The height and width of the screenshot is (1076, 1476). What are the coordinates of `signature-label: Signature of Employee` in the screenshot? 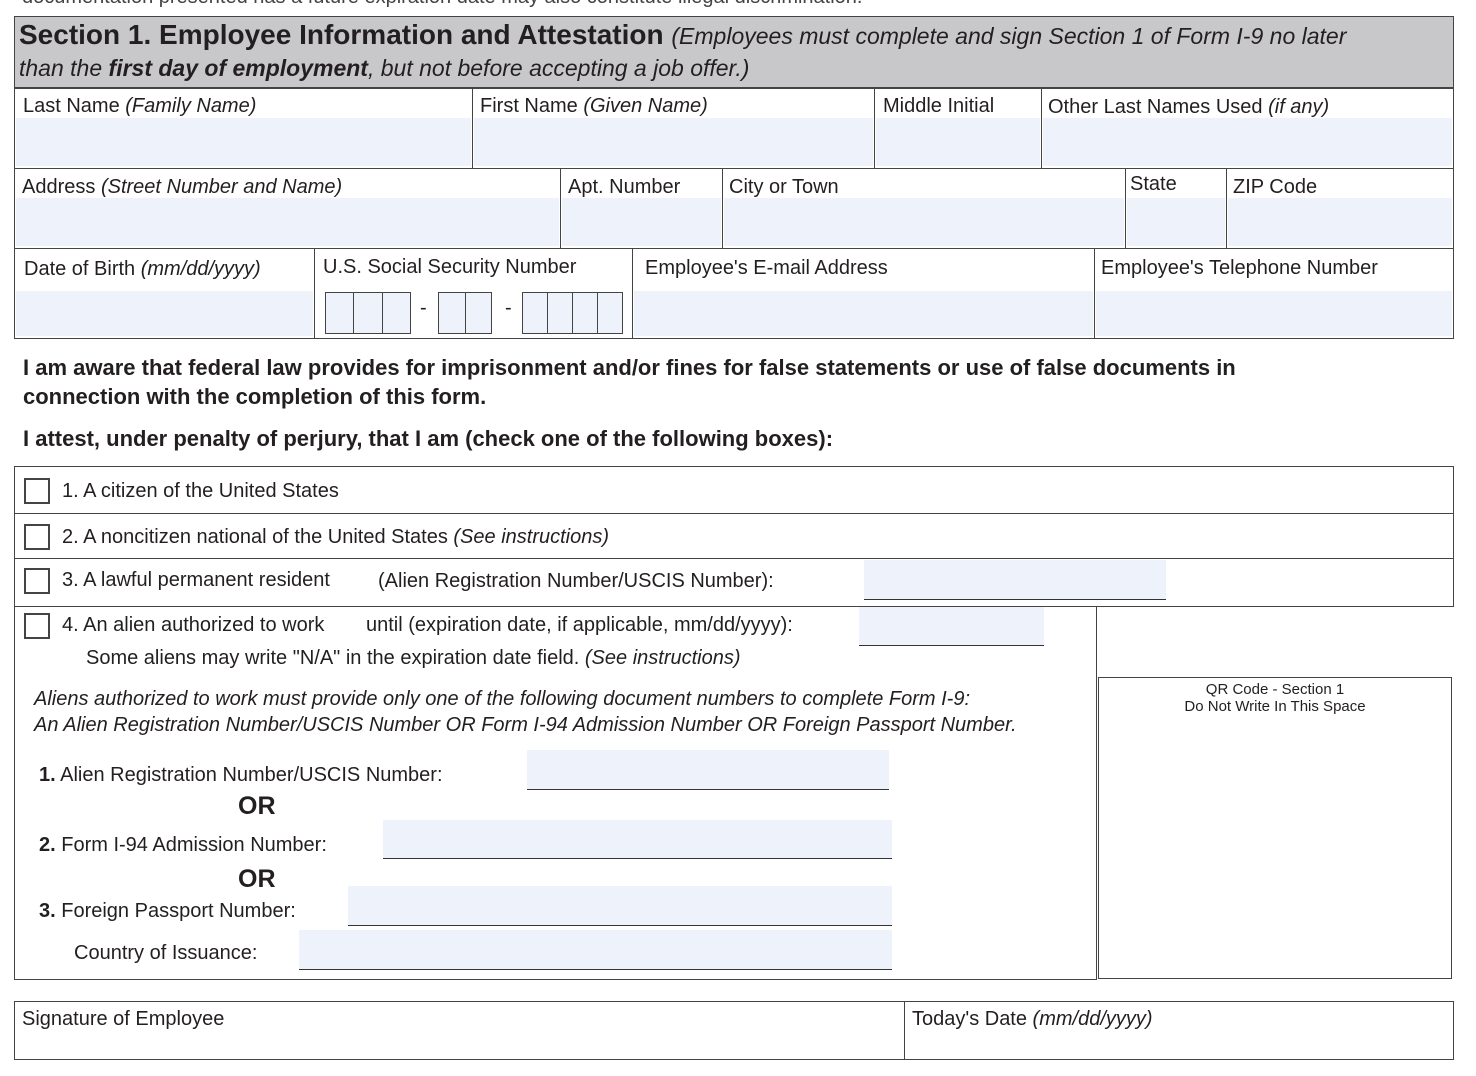 It's located at (123, 1019).